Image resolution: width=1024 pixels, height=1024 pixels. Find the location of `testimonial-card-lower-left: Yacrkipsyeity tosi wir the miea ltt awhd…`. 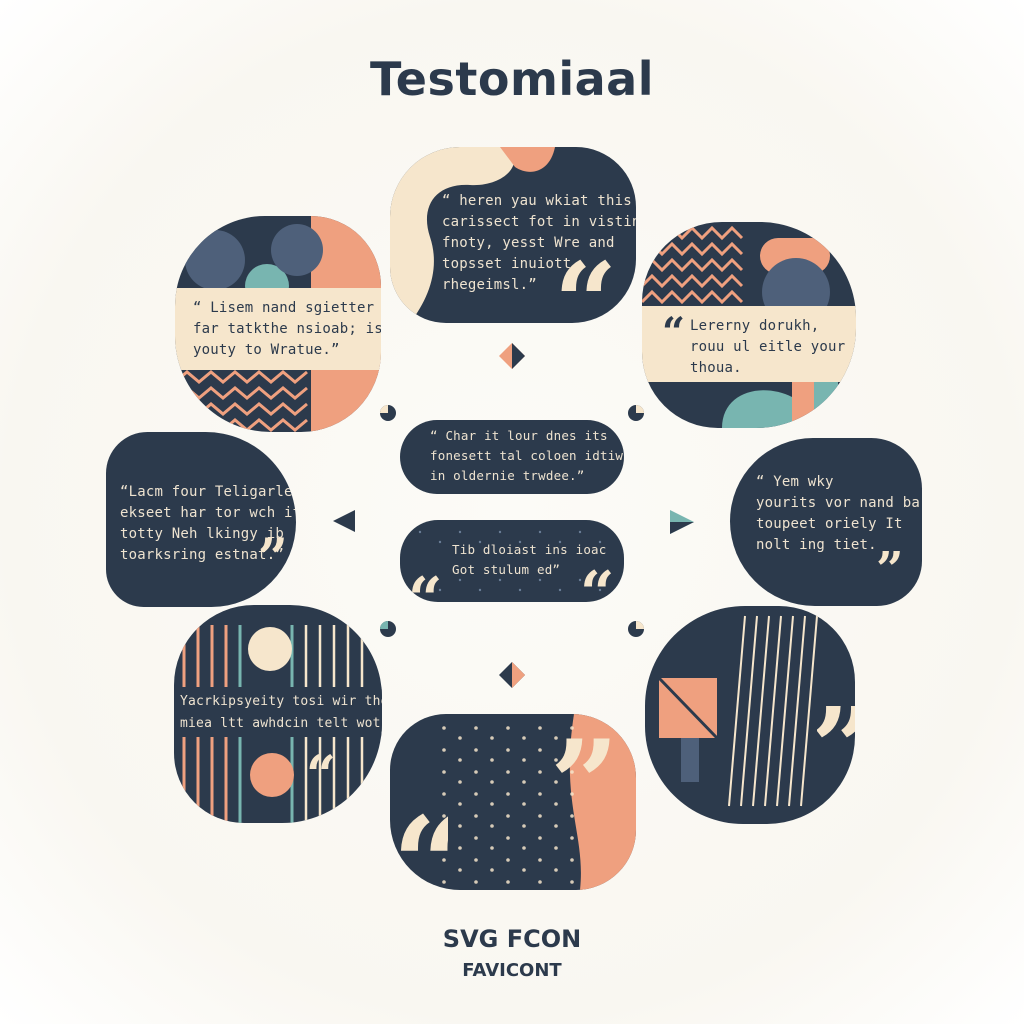

testimonial-card-lower-left: Yacrkipsyeity tosi wir the miea ltt awhd… is located at coordinates (278, 714).